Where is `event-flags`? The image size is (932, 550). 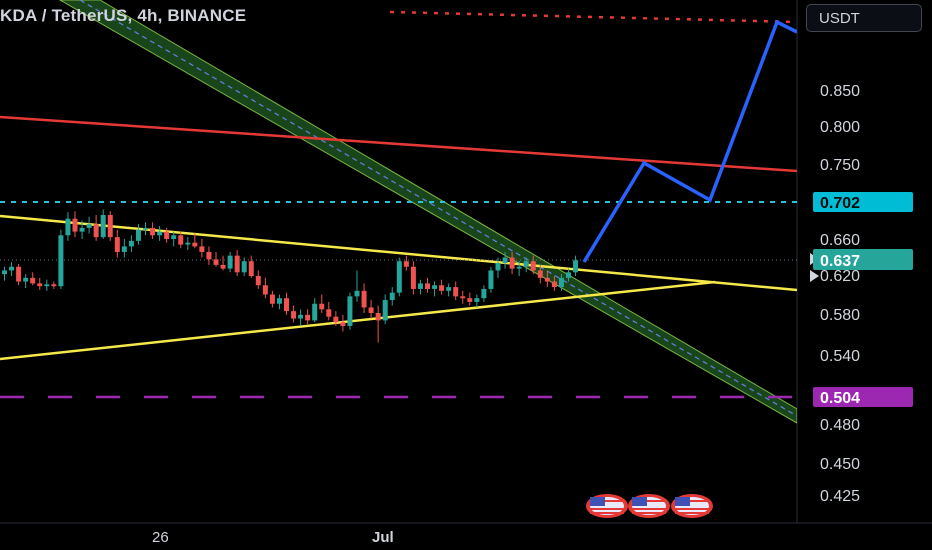
event-flags is located at coordinates (649, 506).